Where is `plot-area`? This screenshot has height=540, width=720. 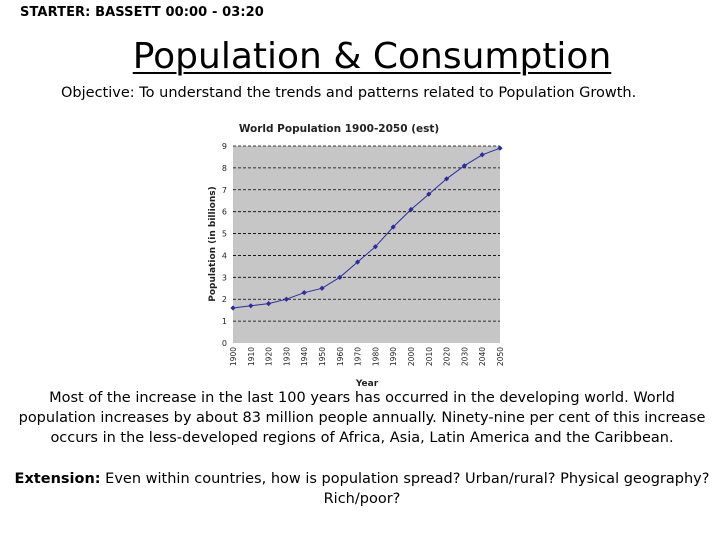
plot-area is located at coordinates (366, 244).